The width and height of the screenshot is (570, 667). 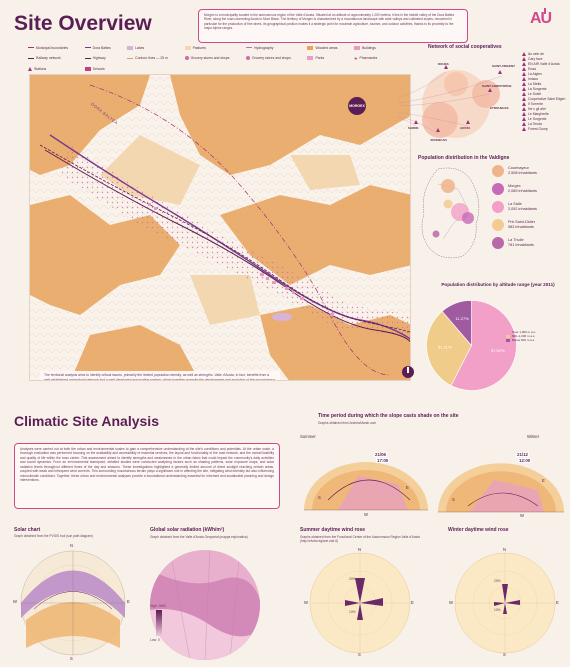 What do you see at coordinates (464, 158) in the screenshot?
I see `population-title: Population distribution in the Valdigne` at bounding box center [464, 158].